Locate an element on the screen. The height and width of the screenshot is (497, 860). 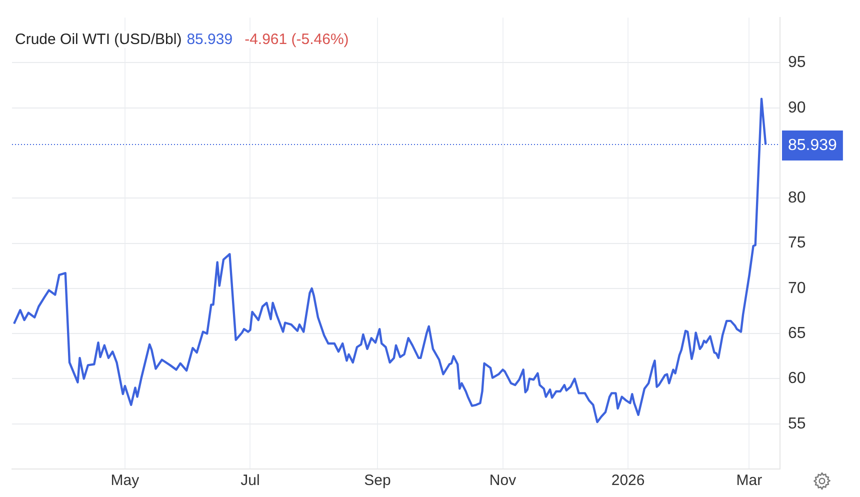
x-tick-label: 2026 is located at coordinates (628, 481).